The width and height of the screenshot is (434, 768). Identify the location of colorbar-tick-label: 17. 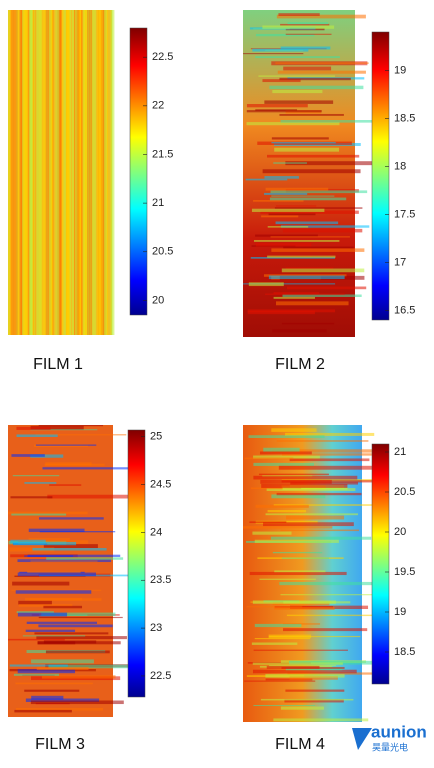
(400, 262).